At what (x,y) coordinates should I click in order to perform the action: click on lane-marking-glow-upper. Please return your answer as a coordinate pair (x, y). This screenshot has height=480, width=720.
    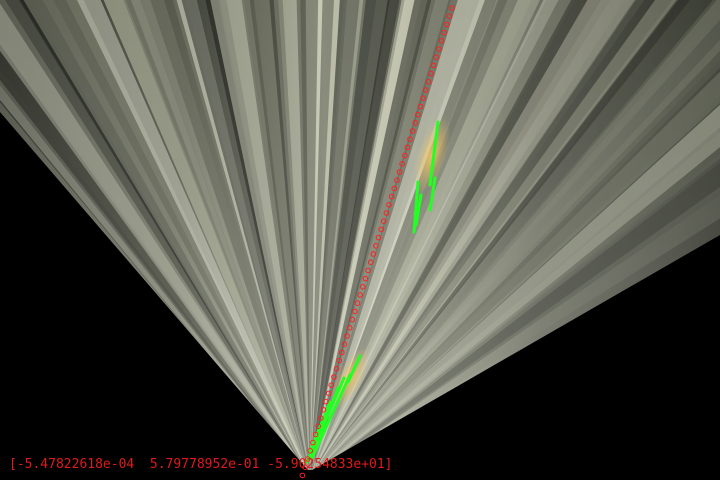
    Looking at the image, I should click on (432, 155).